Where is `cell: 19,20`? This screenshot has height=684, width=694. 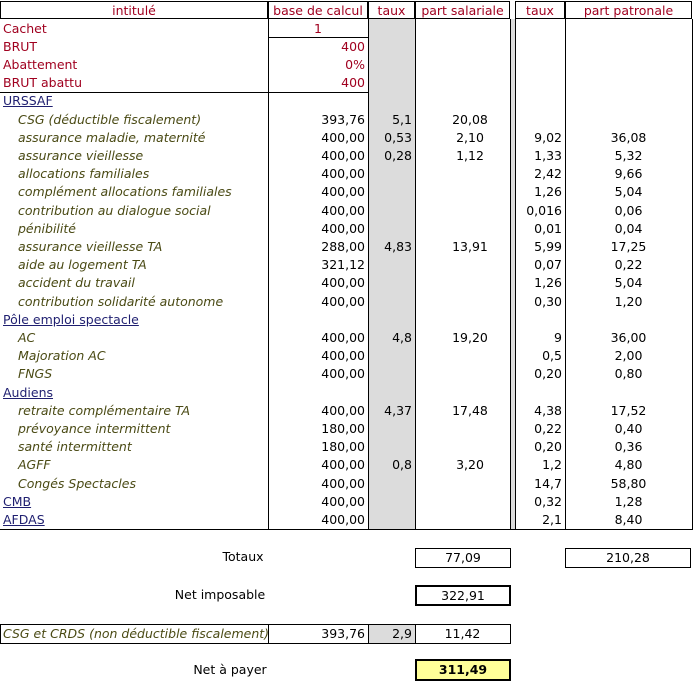 cell: 19,20 is located at coordinates (470, 337).